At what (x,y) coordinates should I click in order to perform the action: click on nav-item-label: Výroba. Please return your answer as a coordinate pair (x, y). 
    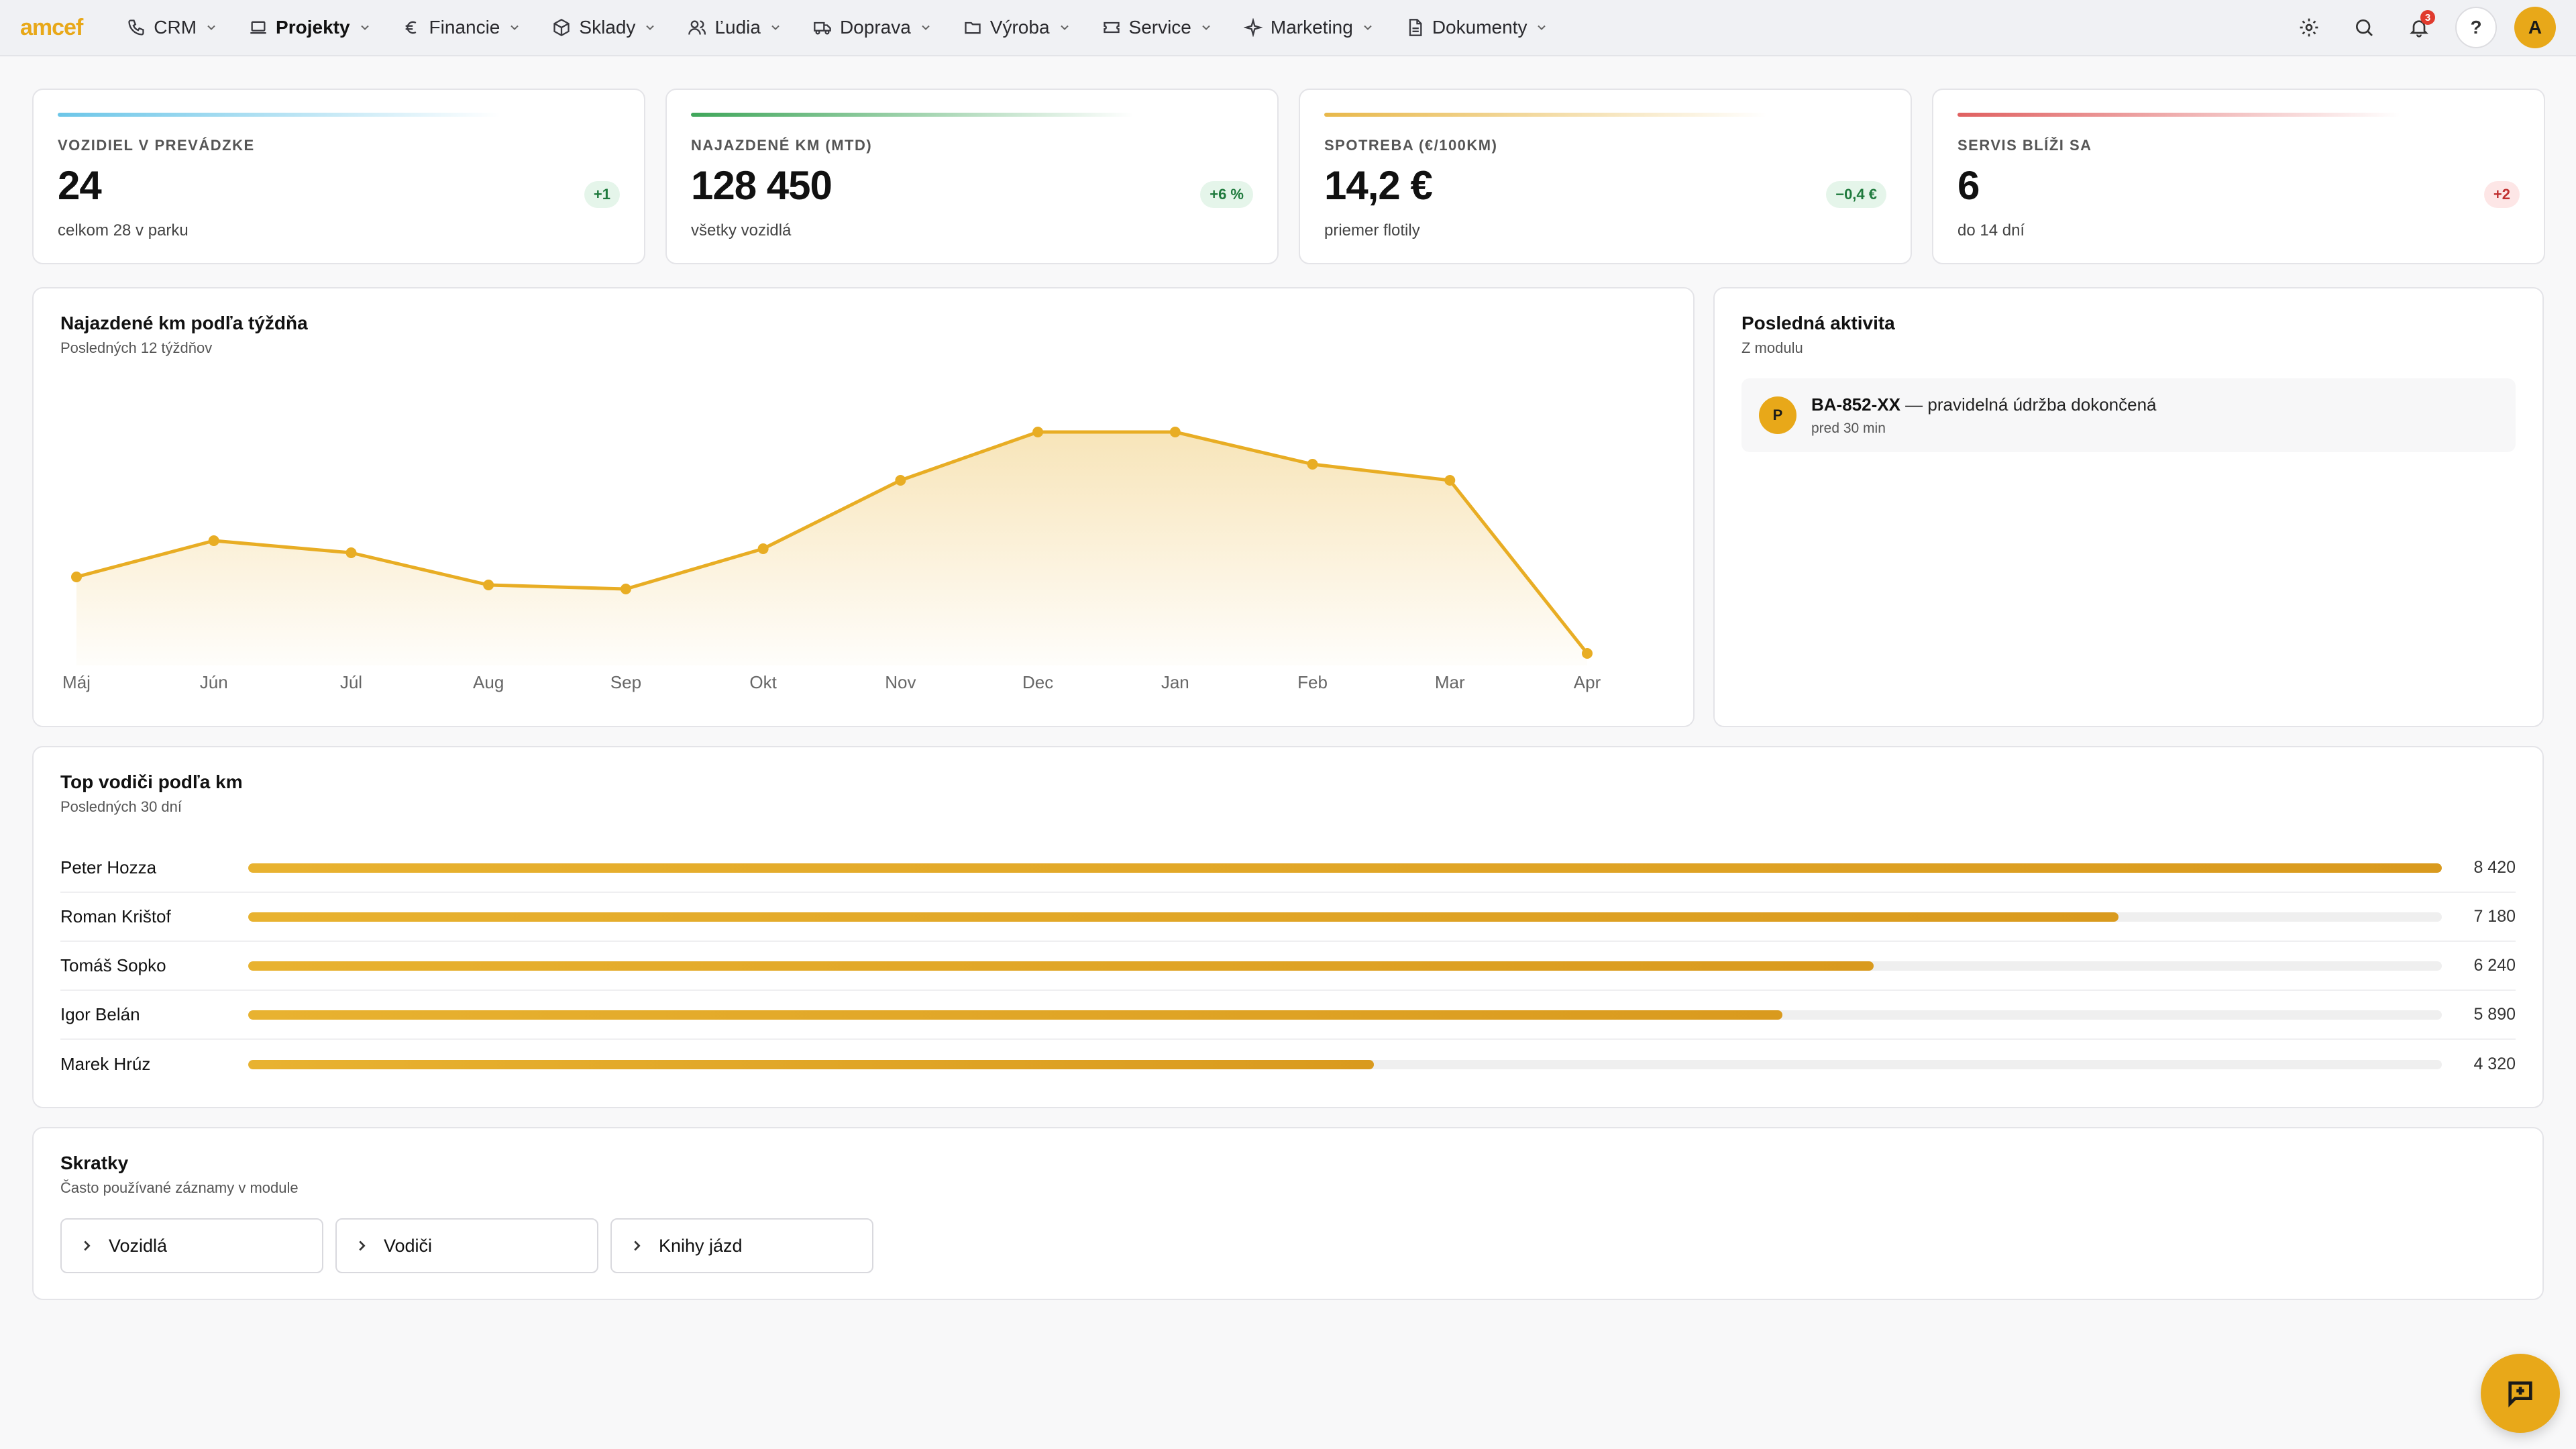
    Looking at the image, I should click on (1019, 27).